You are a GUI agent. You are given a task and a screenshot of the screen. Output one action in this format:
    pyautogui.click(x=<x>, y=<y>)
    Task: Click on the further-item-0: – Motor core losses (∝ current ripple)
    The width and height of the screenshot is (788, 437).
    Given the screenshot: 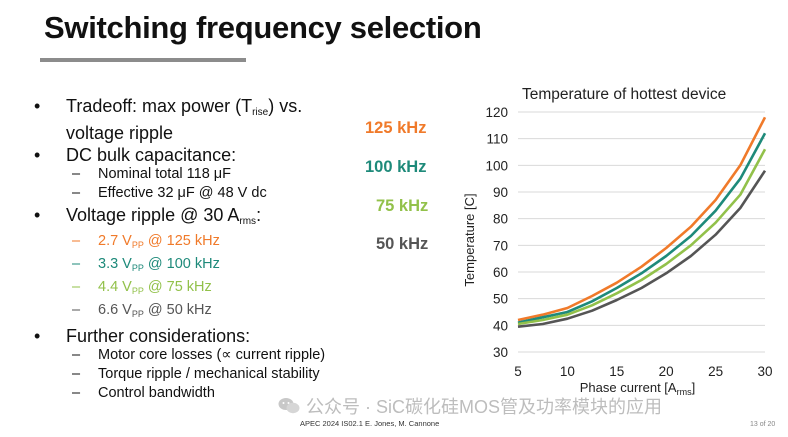 What is the action you would take?
    pyautogui.click(x=204, y=355)
    